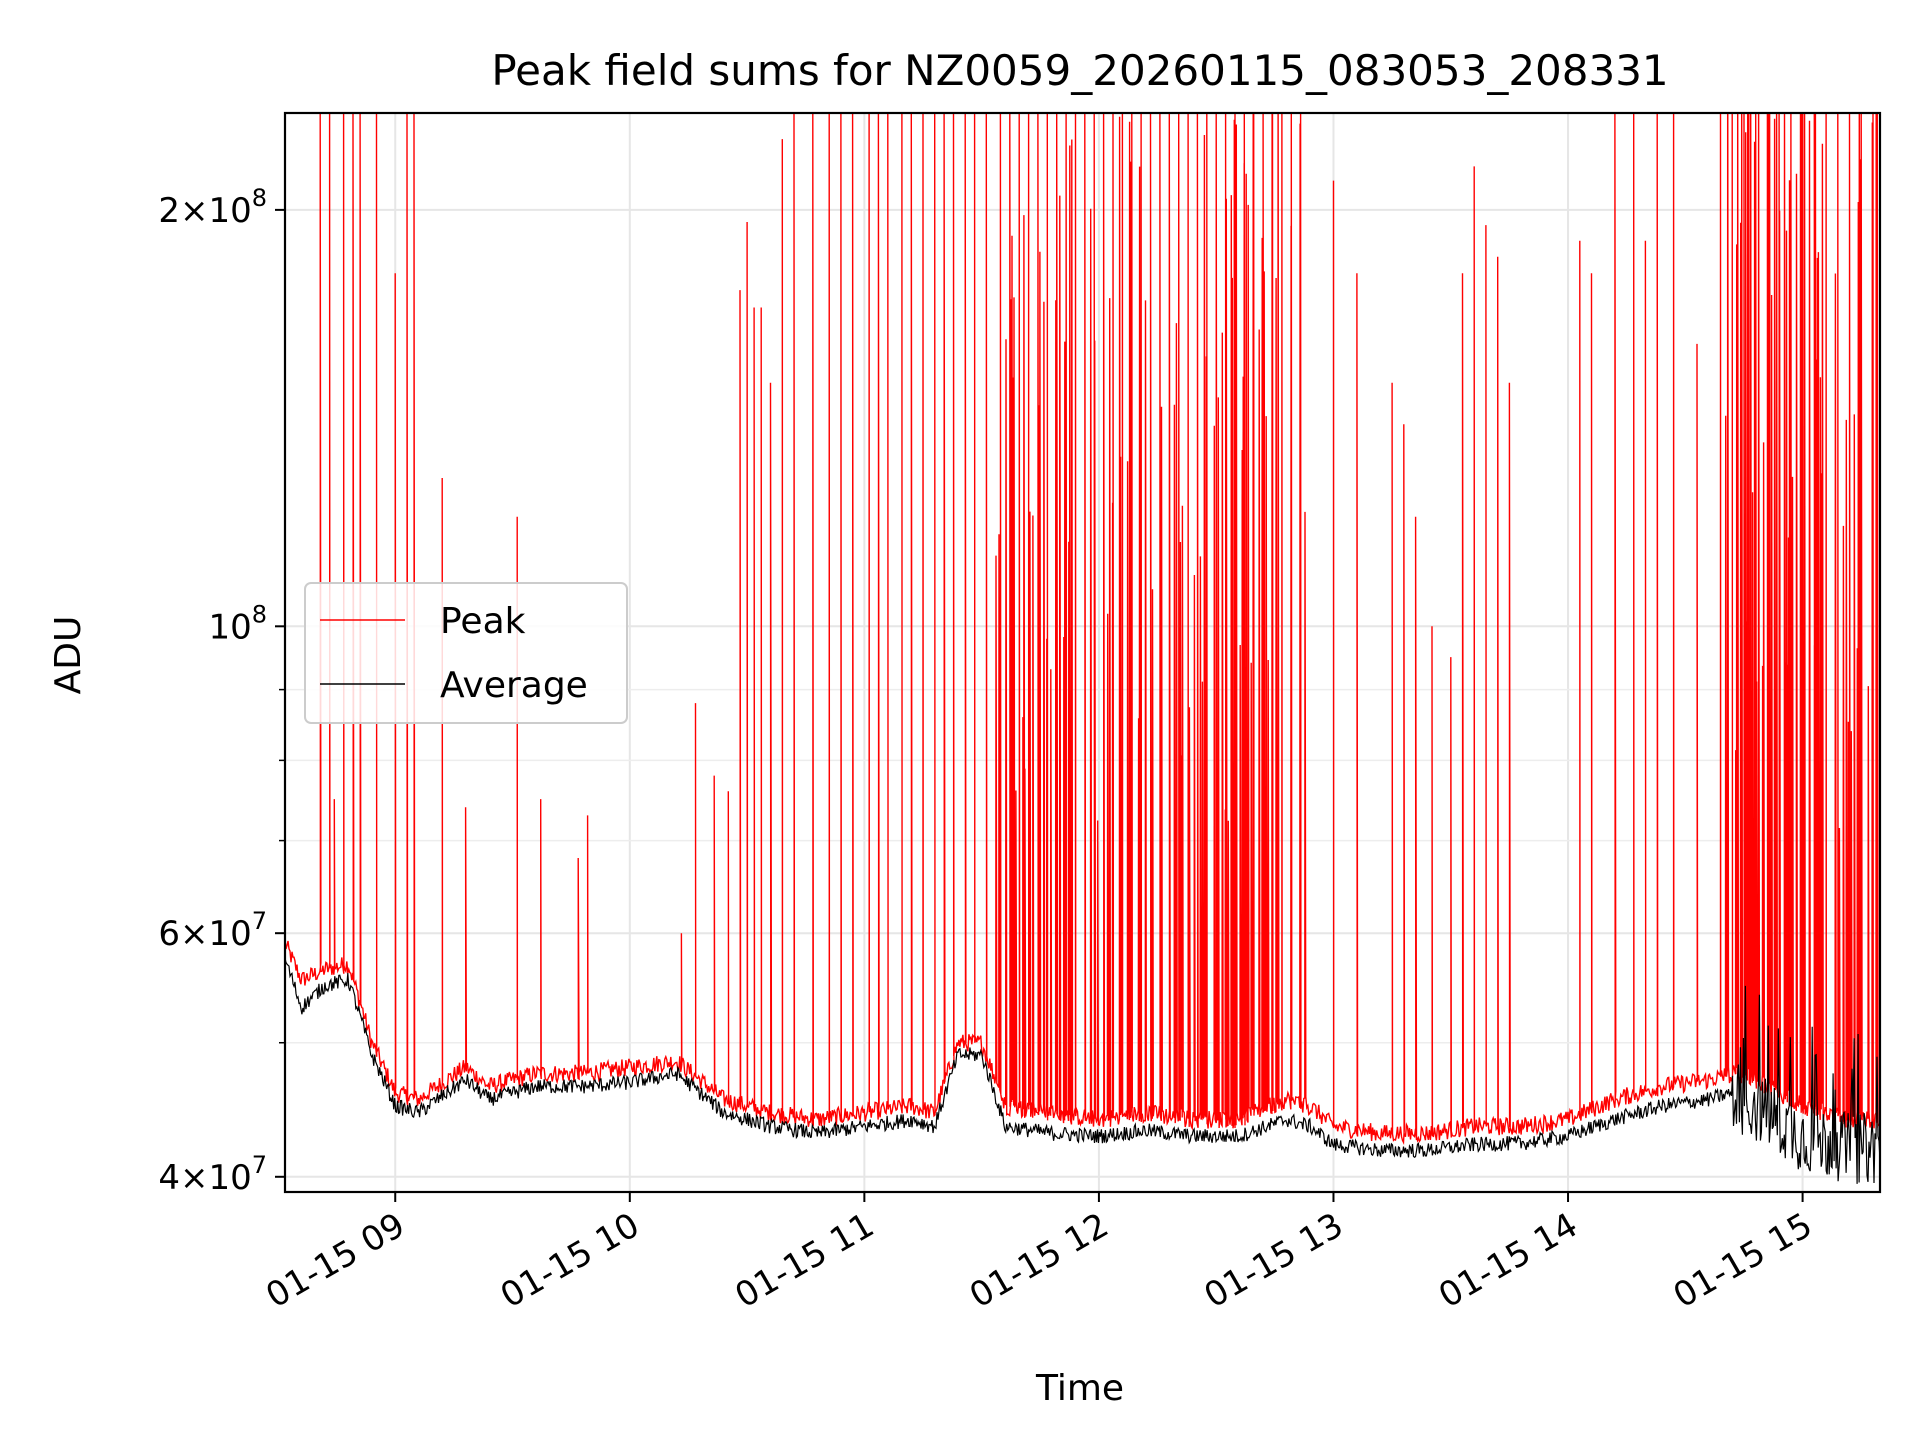 This screenshot has width=1920, height=1440. What do you see at coordinates (68, 655) in the screenshot?
I see `y-axis-label: ADU` at bounding box center [68, 655].